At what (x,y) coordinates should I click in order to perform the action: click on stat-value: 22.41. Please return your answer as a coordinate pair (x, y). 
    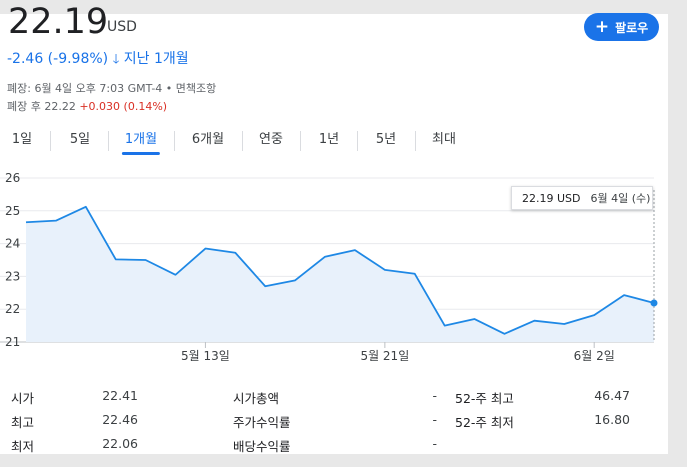
    Looking at the image, I should click on (120, 395).